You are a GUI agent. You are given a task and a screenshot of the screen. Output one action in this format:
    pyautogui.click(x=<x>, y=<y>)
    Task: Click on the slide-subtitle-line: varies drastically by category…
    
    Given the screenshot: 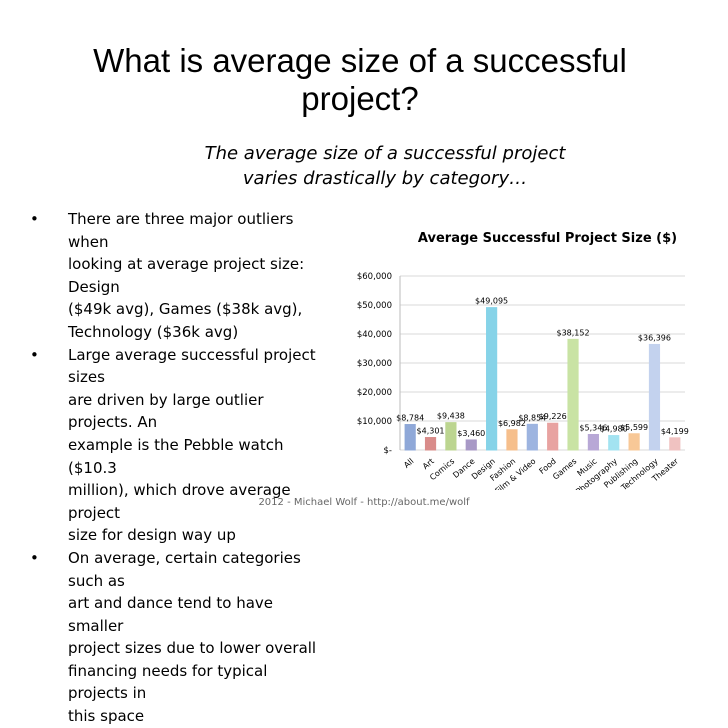 What is the action you would take?
    pyautogui.click(x=385, y=178)
    